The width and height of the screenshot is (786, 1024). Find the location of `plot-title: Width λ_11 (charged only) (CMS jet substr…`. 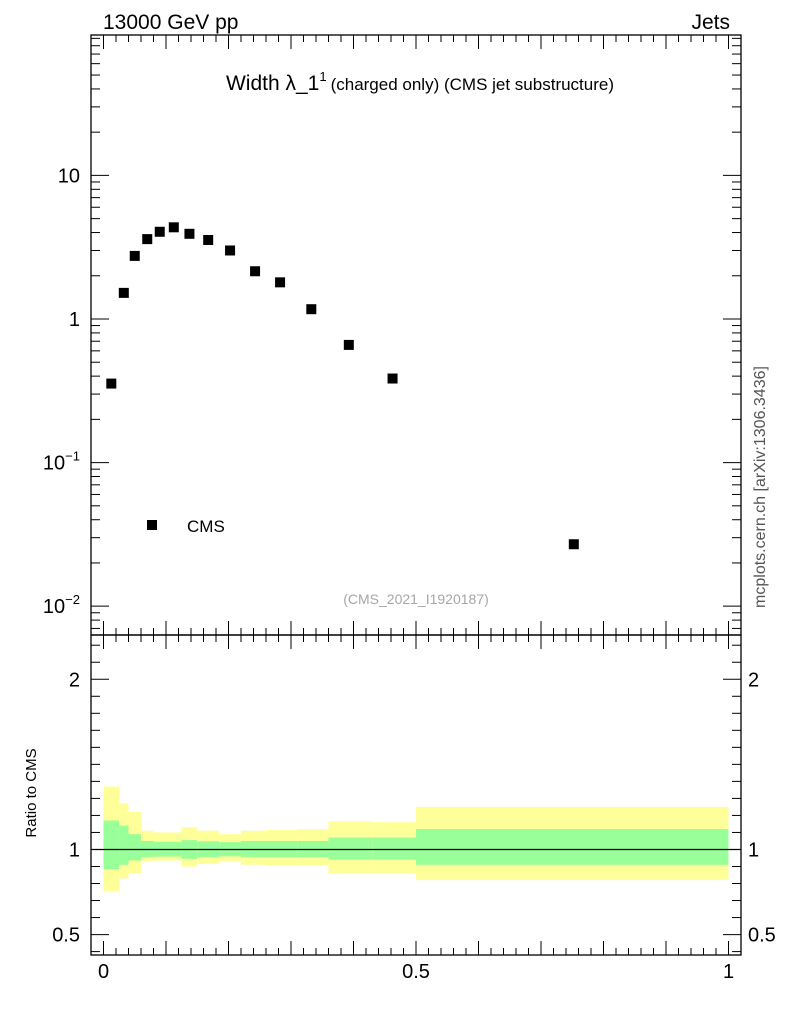

plot-title: Width λ_11 (charged only) (CMS jet substr… is located at coordinates (420, 82).